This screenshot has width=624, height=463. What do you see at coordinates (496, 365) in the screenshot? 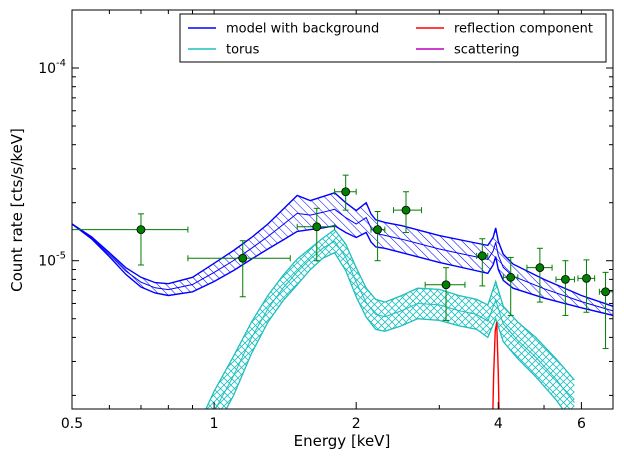
I see `reflection-component-line` at bounding box center [496, 365].